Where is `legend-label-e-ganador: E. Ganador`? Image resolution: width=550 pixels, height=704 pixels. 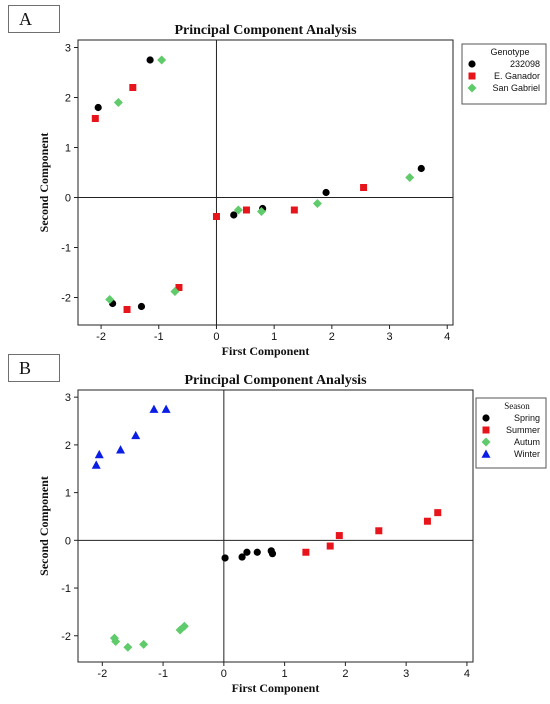 legend-label-e-ganador: E. Ganador is located at coordinates (517, 76).